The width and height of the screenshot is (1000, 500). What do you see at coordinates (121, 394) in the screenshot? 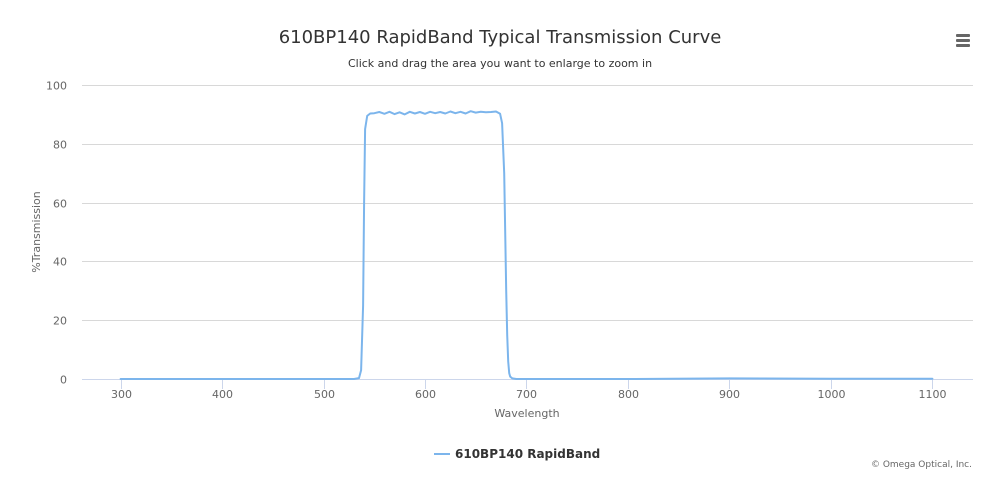
I see `x-tick-label: 300` at bounding box center [121, 394].